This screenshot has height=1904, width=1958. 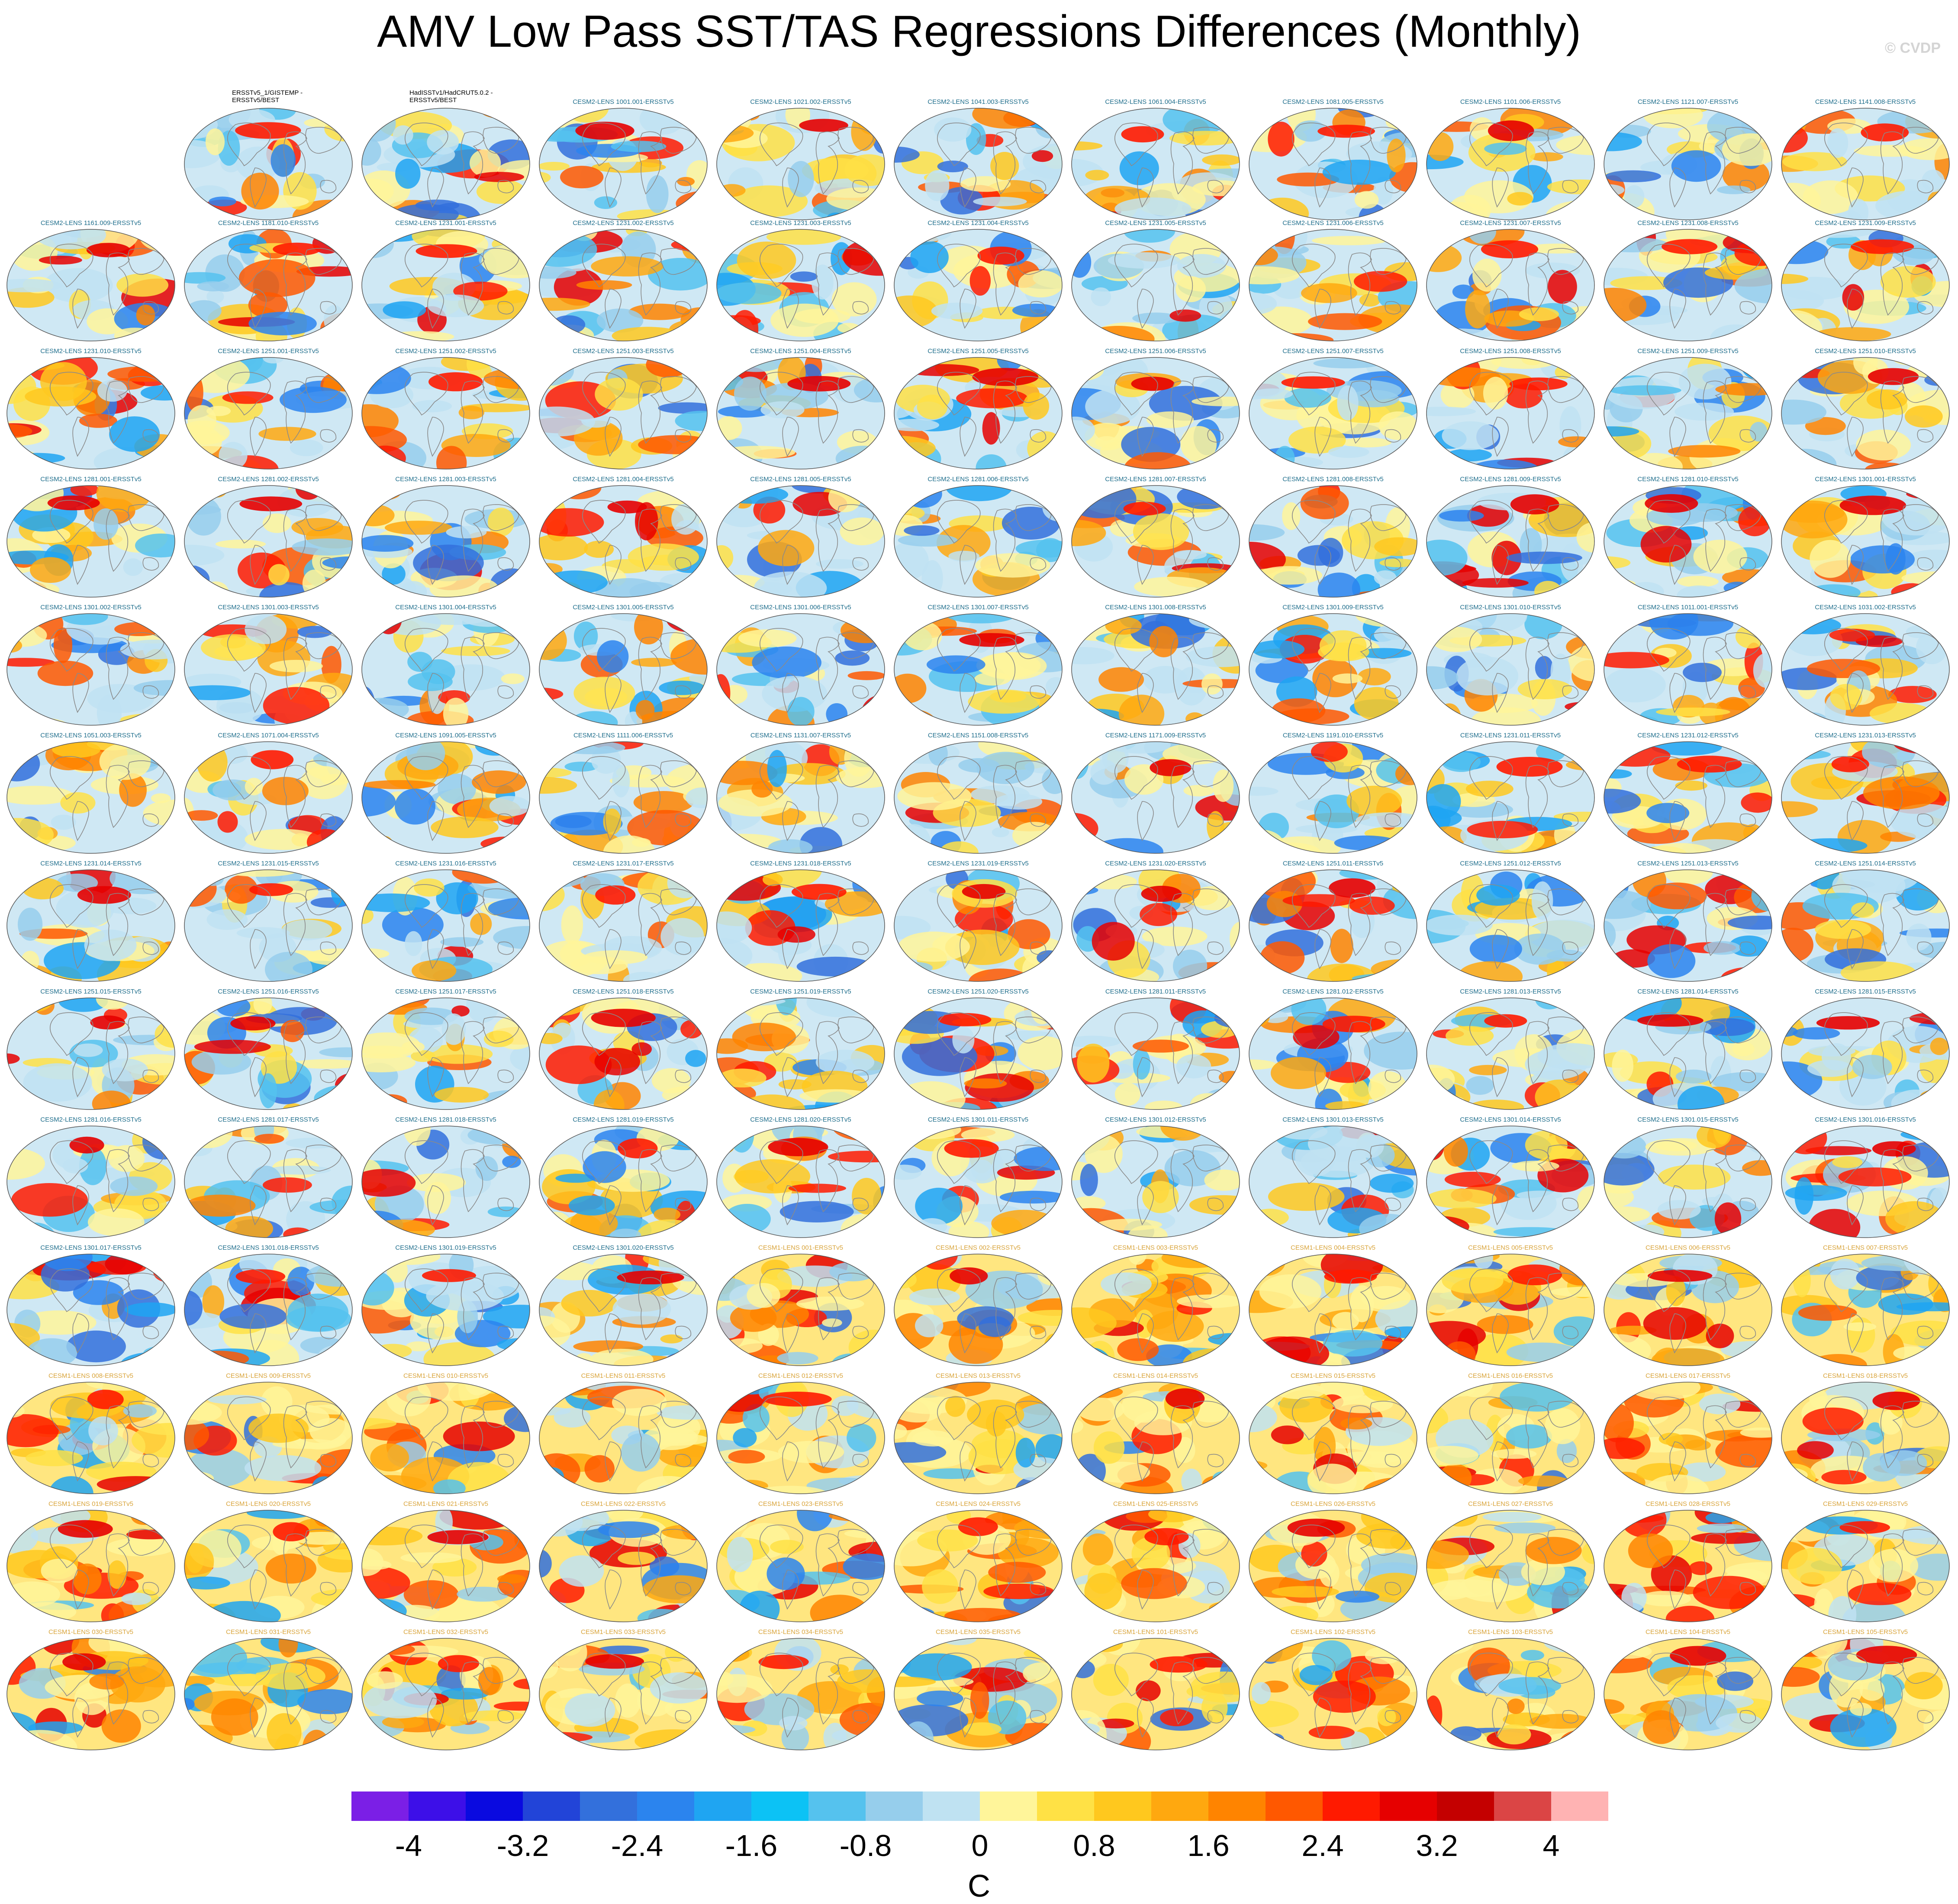 What do you see at coordinates (801, 1562) in the screenshot?
I see `map-panel: CESM1-LENS 023-ERSSTv5` at bounding box center [801, 1562].